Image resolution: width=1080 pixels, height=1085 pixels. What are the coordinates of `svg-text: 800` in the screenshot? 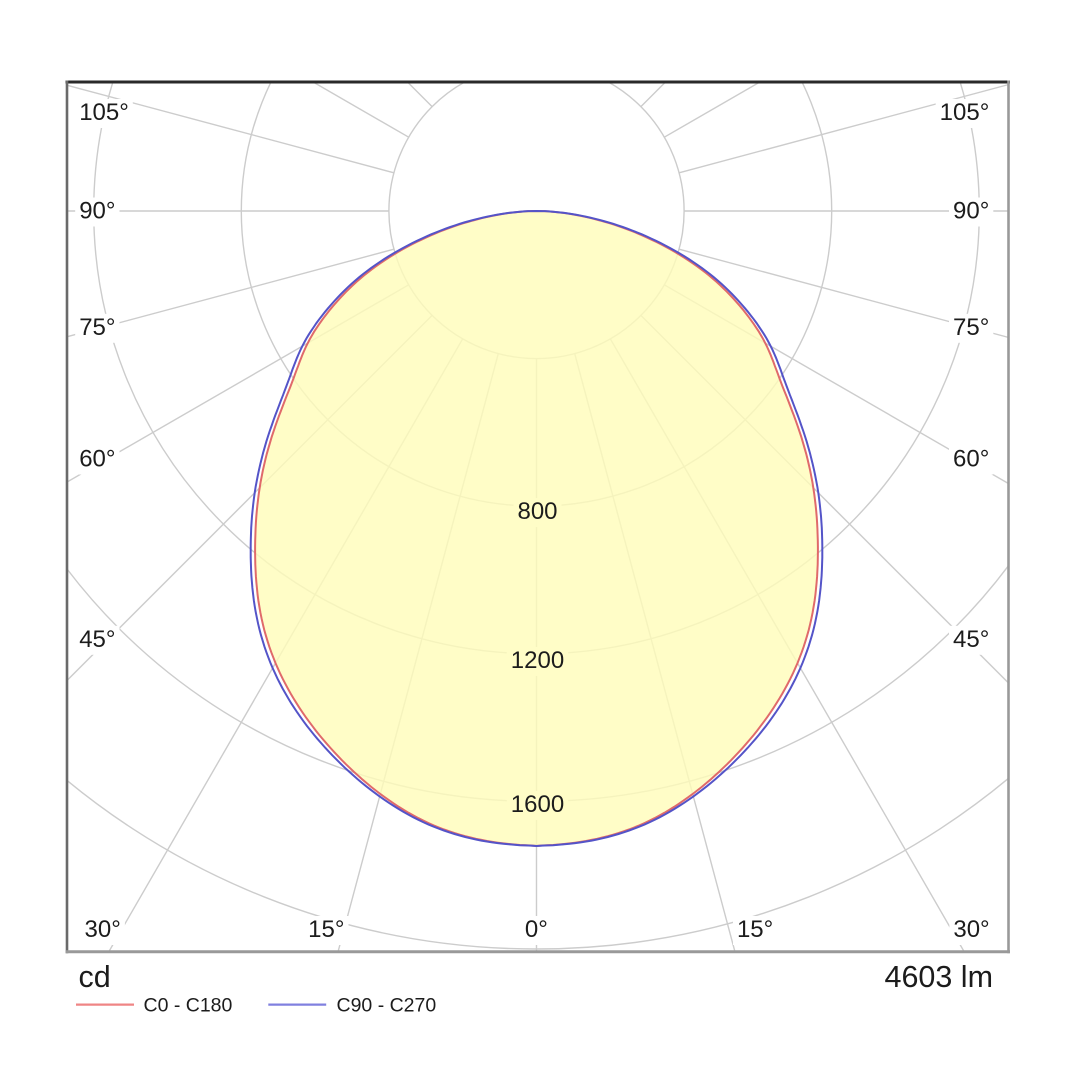 It's located at (537, 511).